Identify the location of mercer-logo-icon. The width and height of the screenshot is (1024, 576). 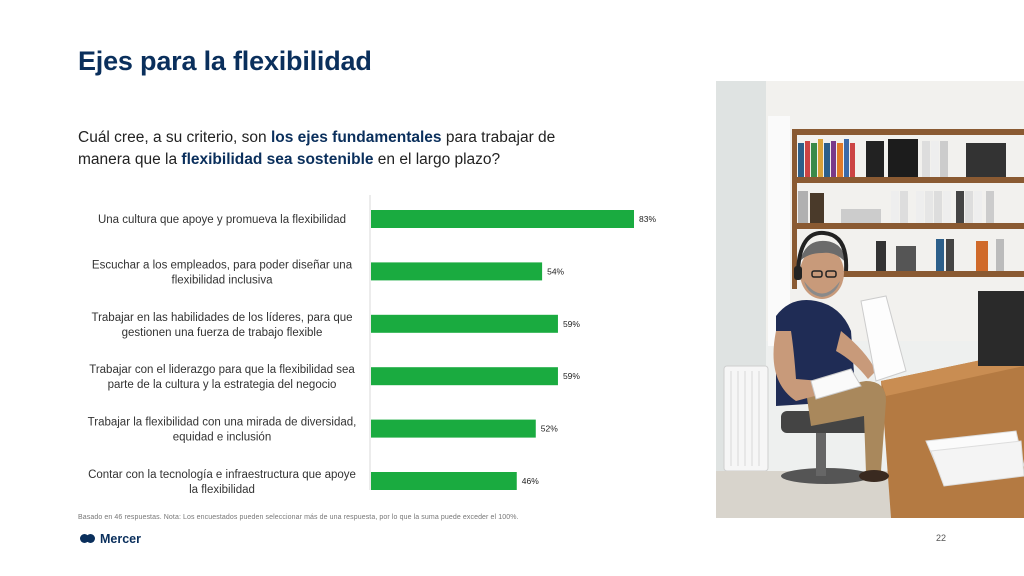
(87, 539).